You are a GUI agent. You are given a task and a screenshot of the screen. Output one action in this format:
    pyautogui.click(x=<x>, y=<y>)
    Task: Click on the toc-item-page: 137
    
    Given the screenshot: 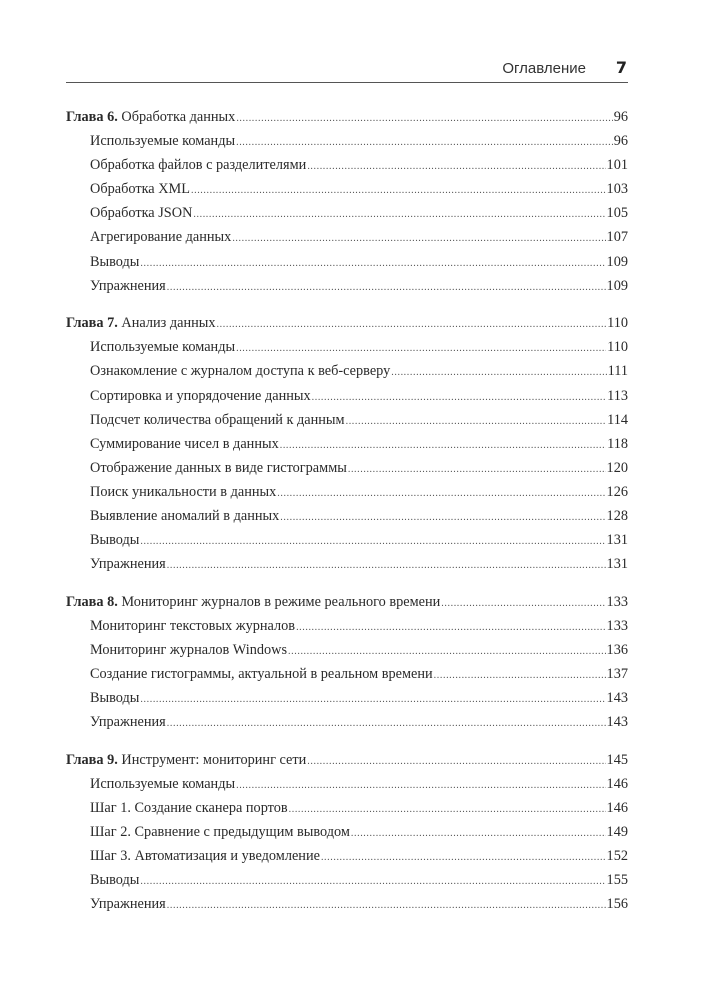 What is the action you would take?
    pyautogui.click(x=617, y=674)
    